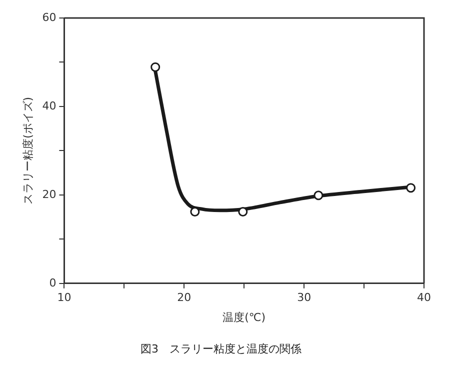  What do you see at coordinates (244, 317) in the screenshot?
I see `x-axis-title: 温度(℃)` at bounding box center [244, 317].